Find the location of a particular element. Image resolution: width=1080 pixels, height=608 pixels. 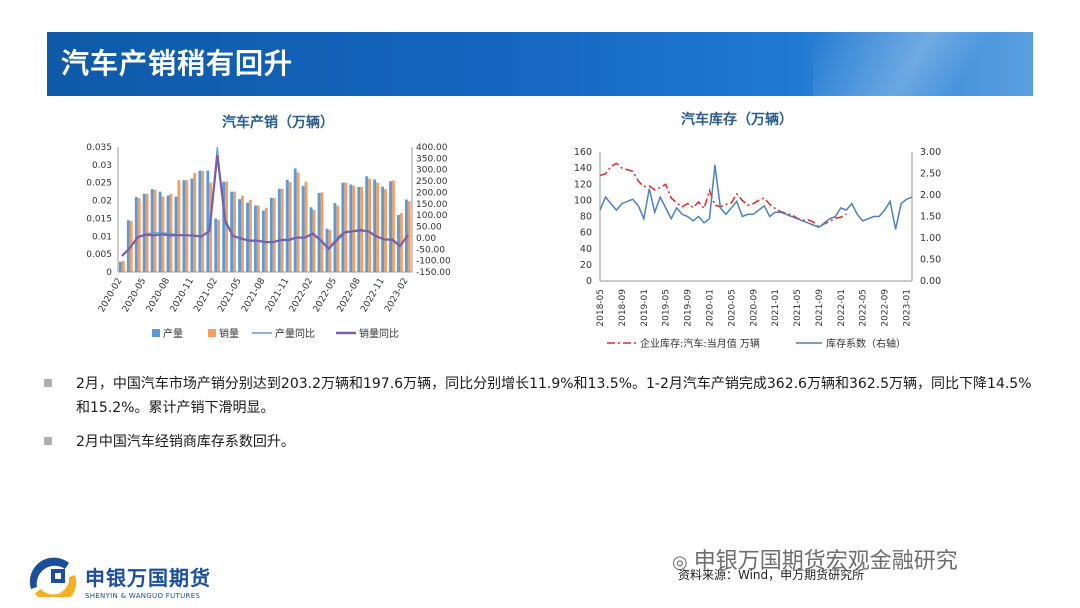

wechat-icon: ◎ is located at coordinates (680, 562).